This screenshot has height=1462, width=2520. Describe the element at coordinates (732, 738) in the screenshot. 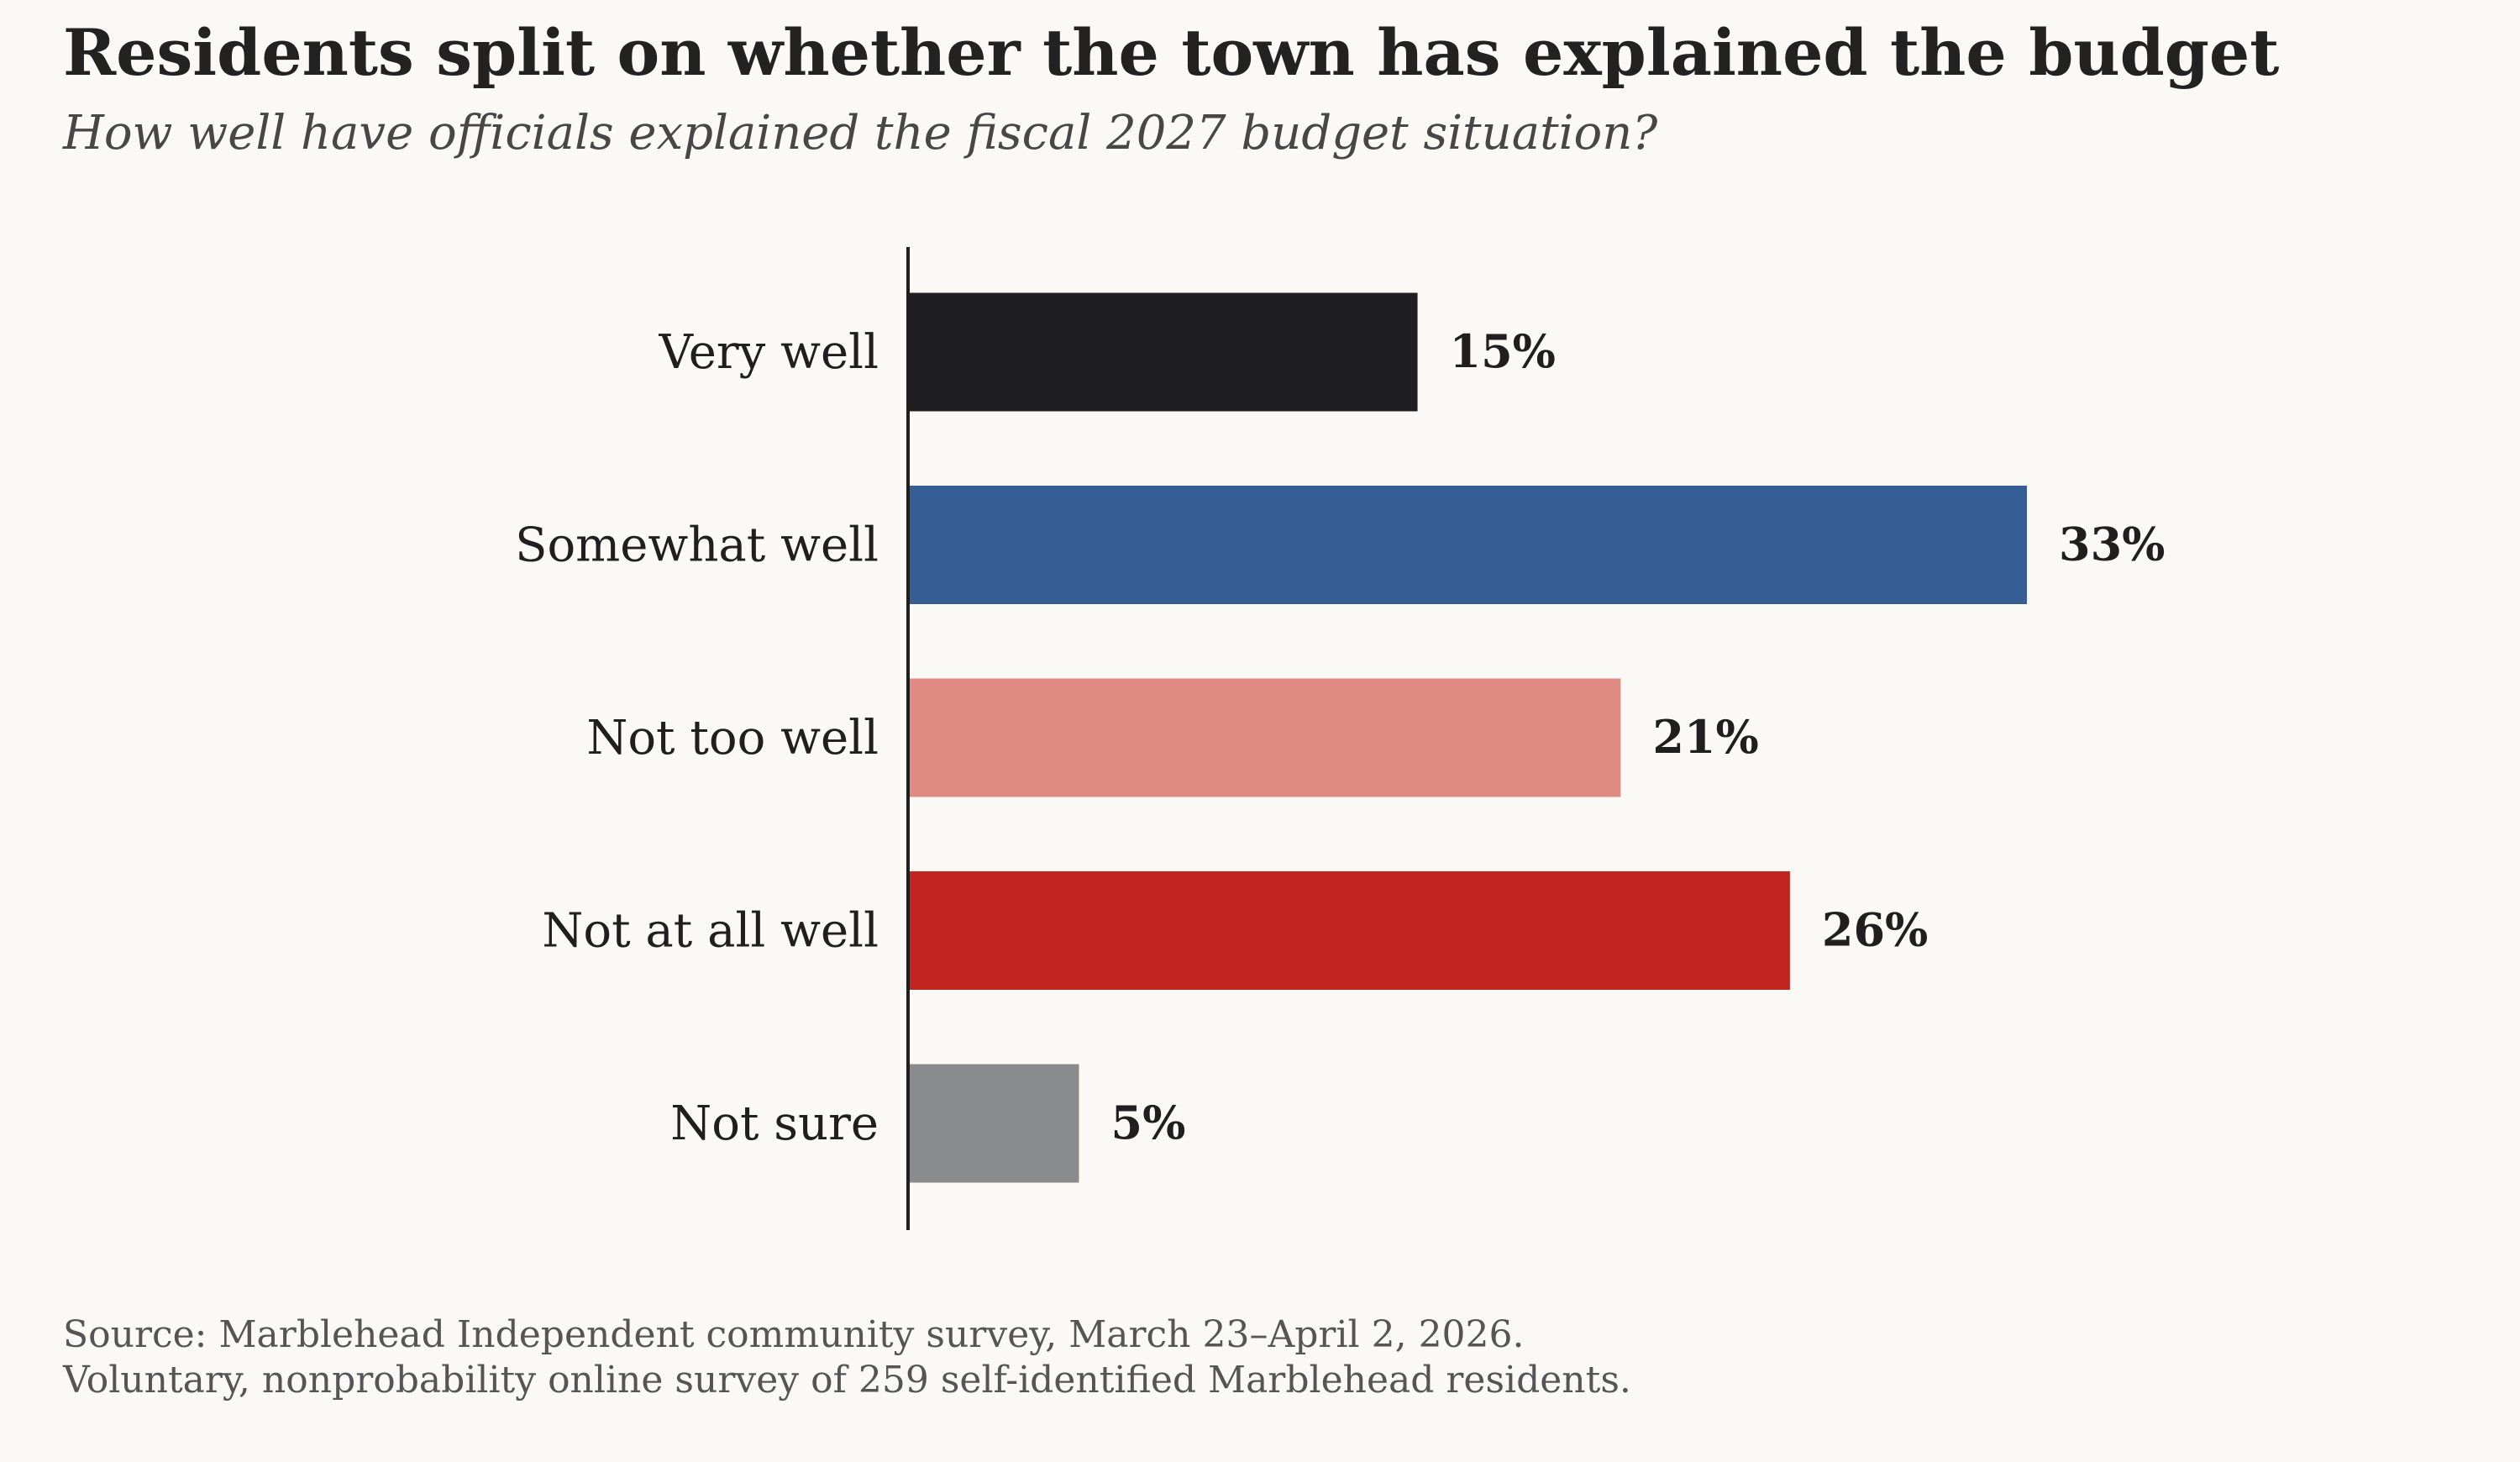

I see `category-label-not-too-well: Not too well` at that location.